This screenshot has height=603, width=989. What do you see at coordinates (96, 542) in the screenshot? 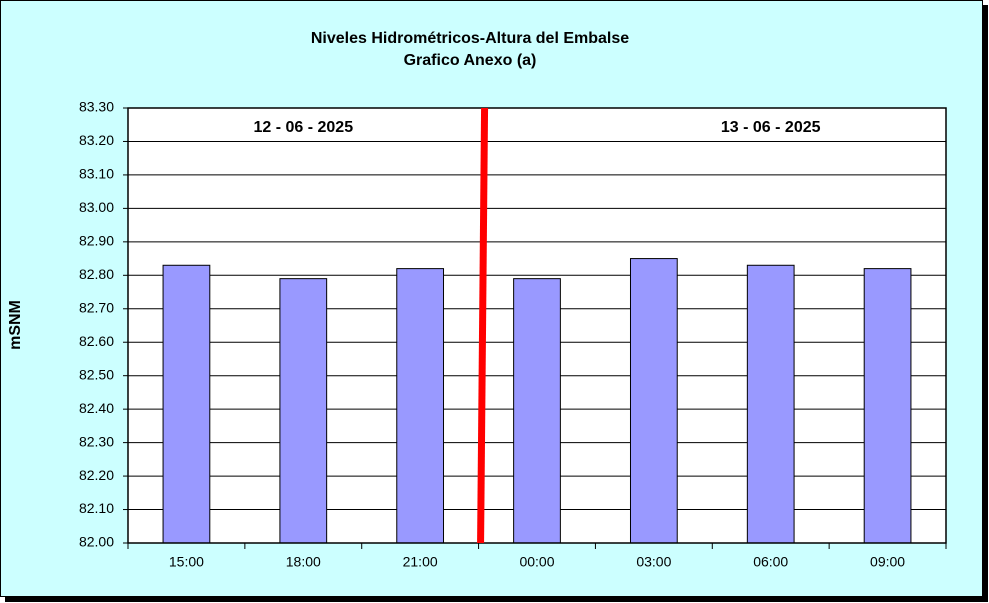
I see `y-tick-label: 82.00` at bounding box center [96, 542].